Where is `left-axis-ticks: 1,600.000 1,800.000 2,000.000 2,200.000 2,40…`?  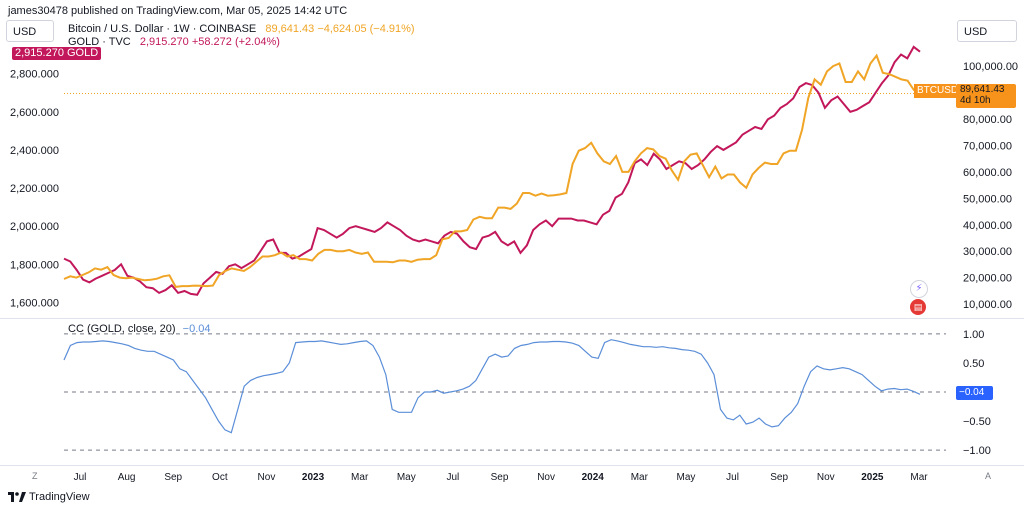
left-axis-ticks: 1,600.000 1,800.000 2,000.000 2,200.000 2,40… is located at coordinates (34, 189).